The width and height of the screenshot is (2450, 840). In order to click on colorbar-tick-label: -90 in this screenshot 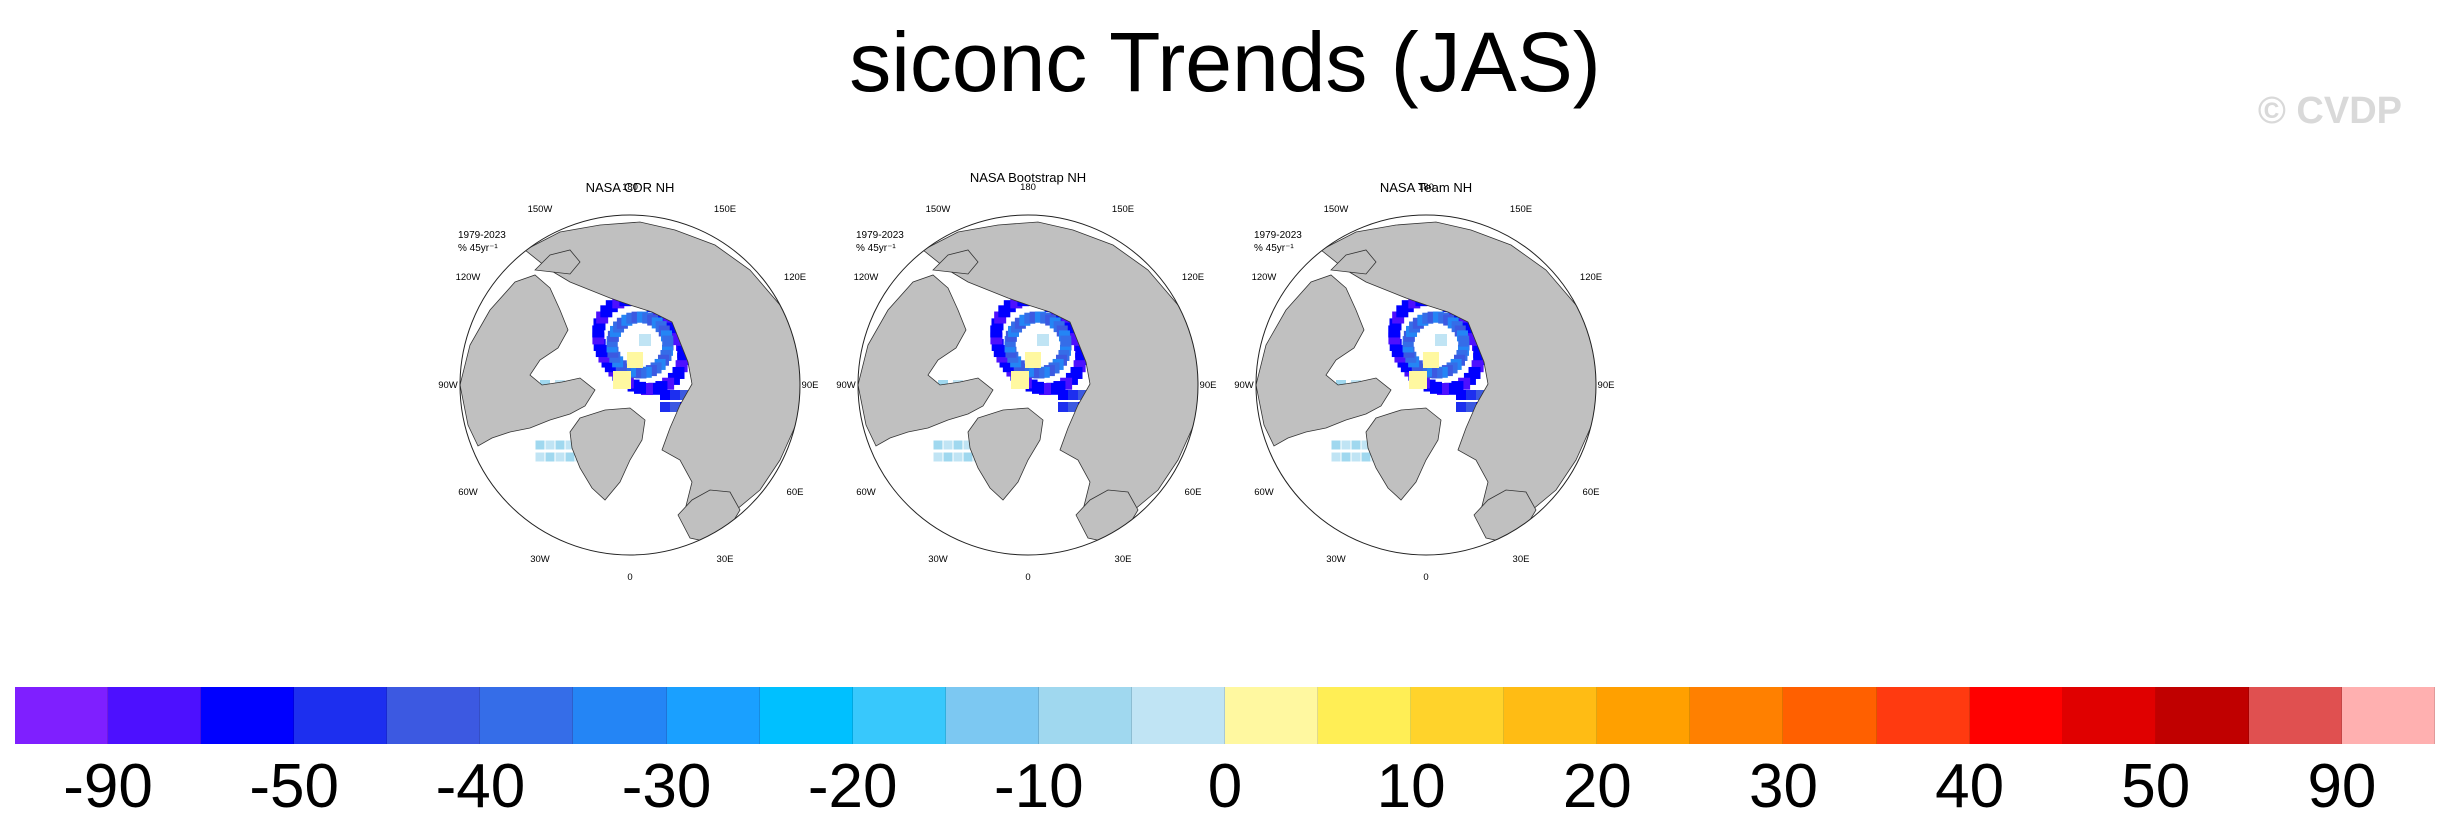, I will do `click(108, 786)`.